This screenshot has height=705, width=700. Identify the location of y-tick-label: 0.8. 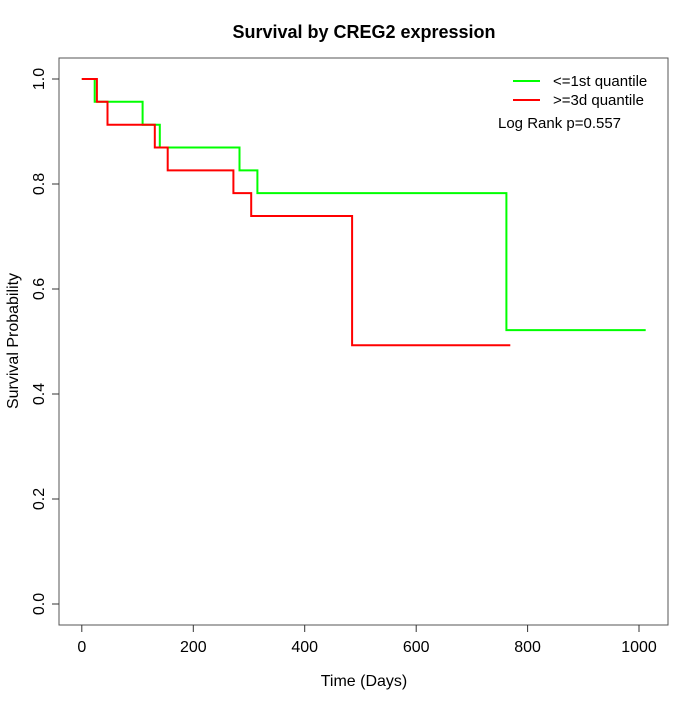
(39, 184).